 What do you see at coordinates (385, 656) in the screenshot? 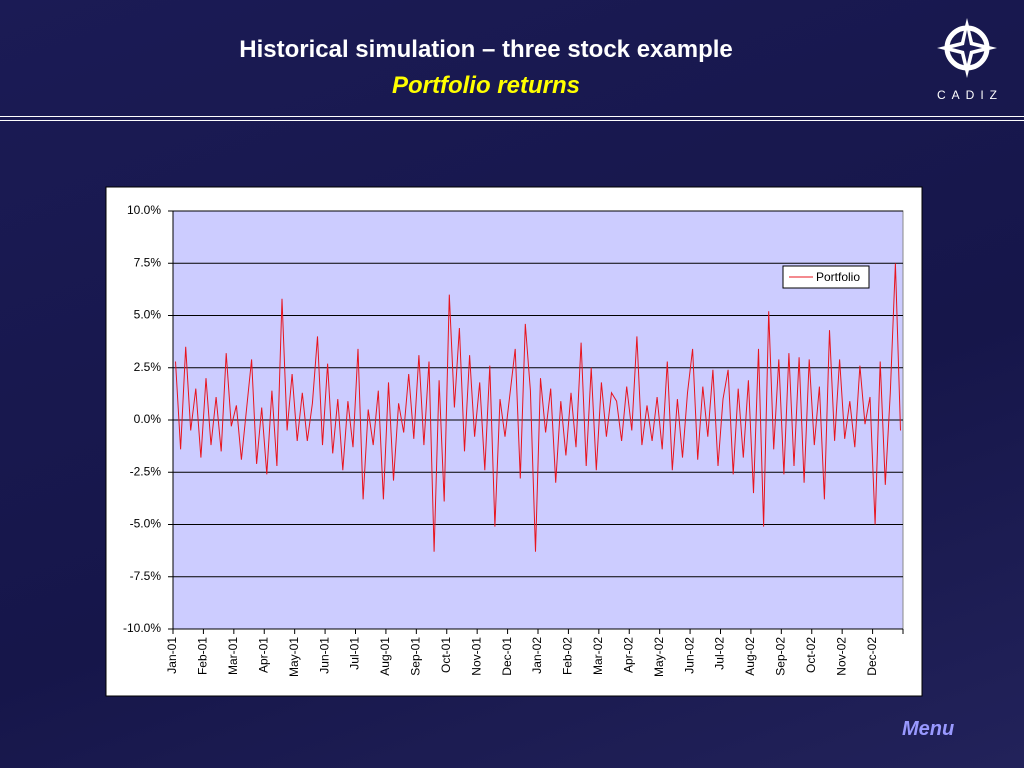
I see `x-tick-label: Aug-01` at bounding box center [385, 656].